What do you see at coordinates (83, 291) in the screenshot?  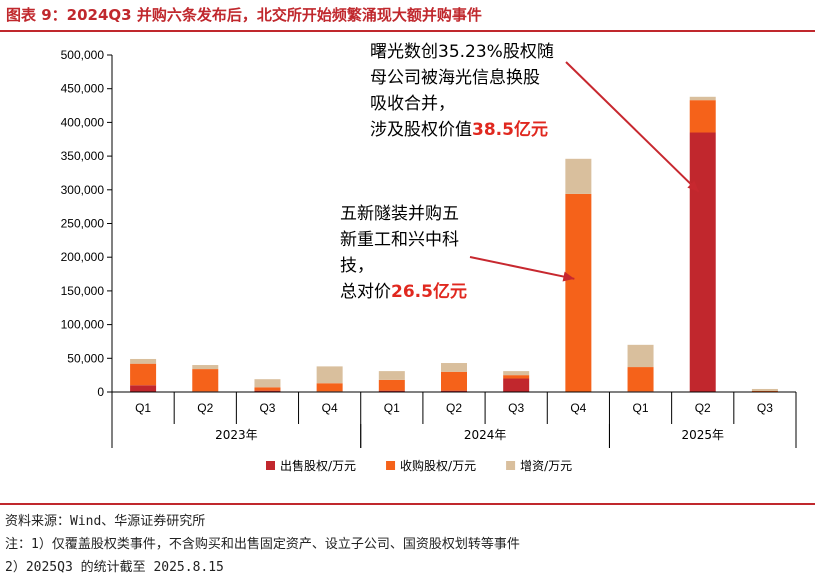 I see `y-tick-label: 150,000` at bounding box center [83, 291].